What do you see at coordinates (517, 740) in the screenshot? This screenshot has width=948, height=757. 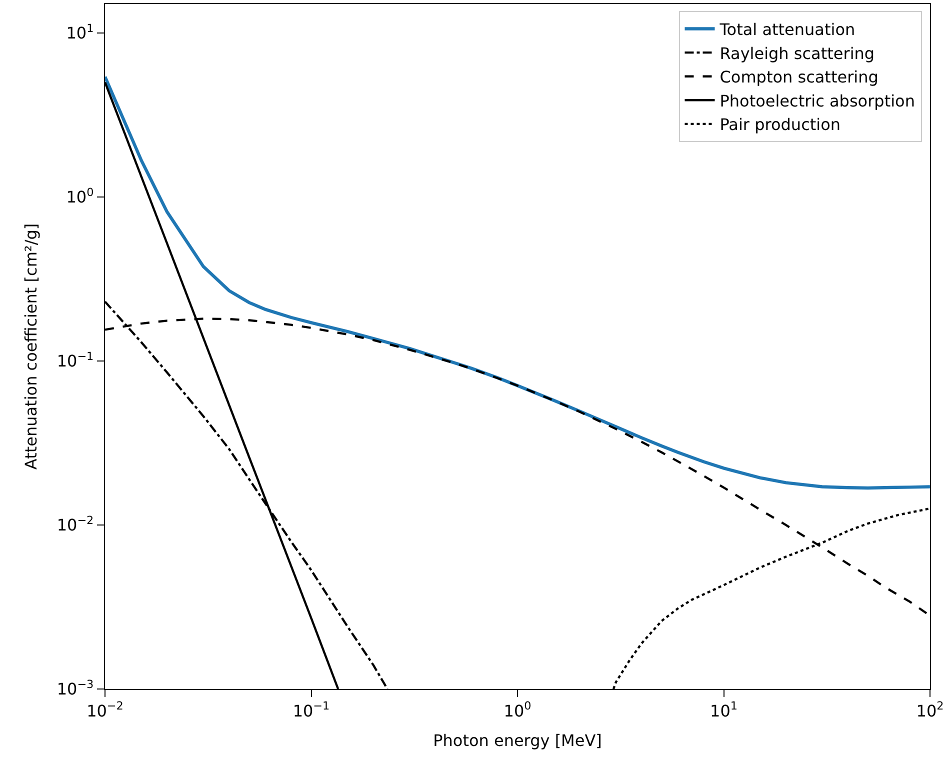 I see `x-axis-title: Photon energy [MeV]` at bounding box center [517, 740].